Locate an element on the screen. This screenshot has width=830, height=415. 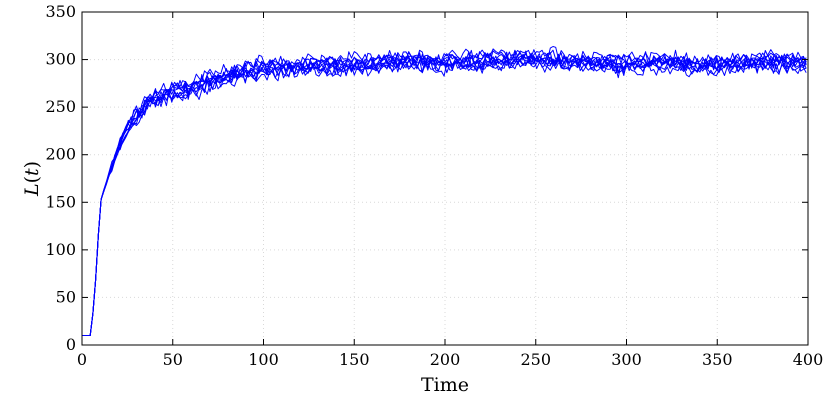
x-tick-label-2: 100 is located at coordinates (263, 359).